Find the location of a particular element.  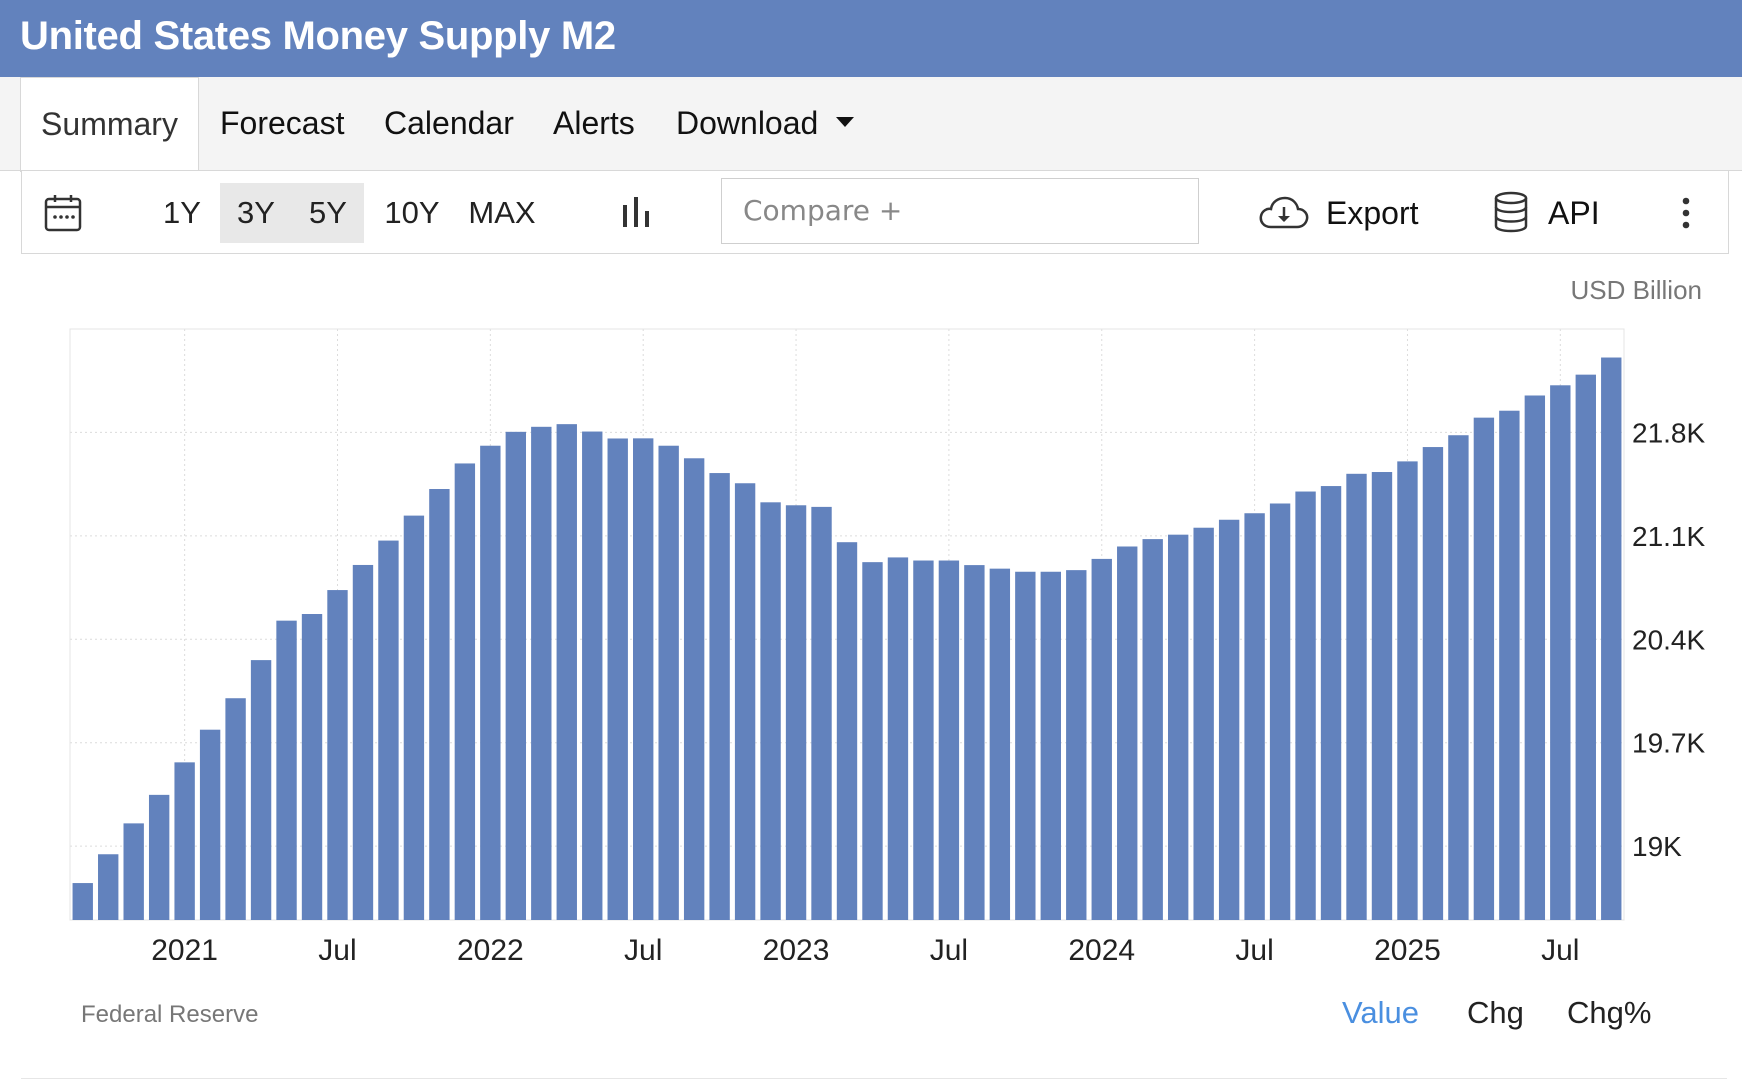

range-5y-label: 5Y is located at coordinates (328, 212).